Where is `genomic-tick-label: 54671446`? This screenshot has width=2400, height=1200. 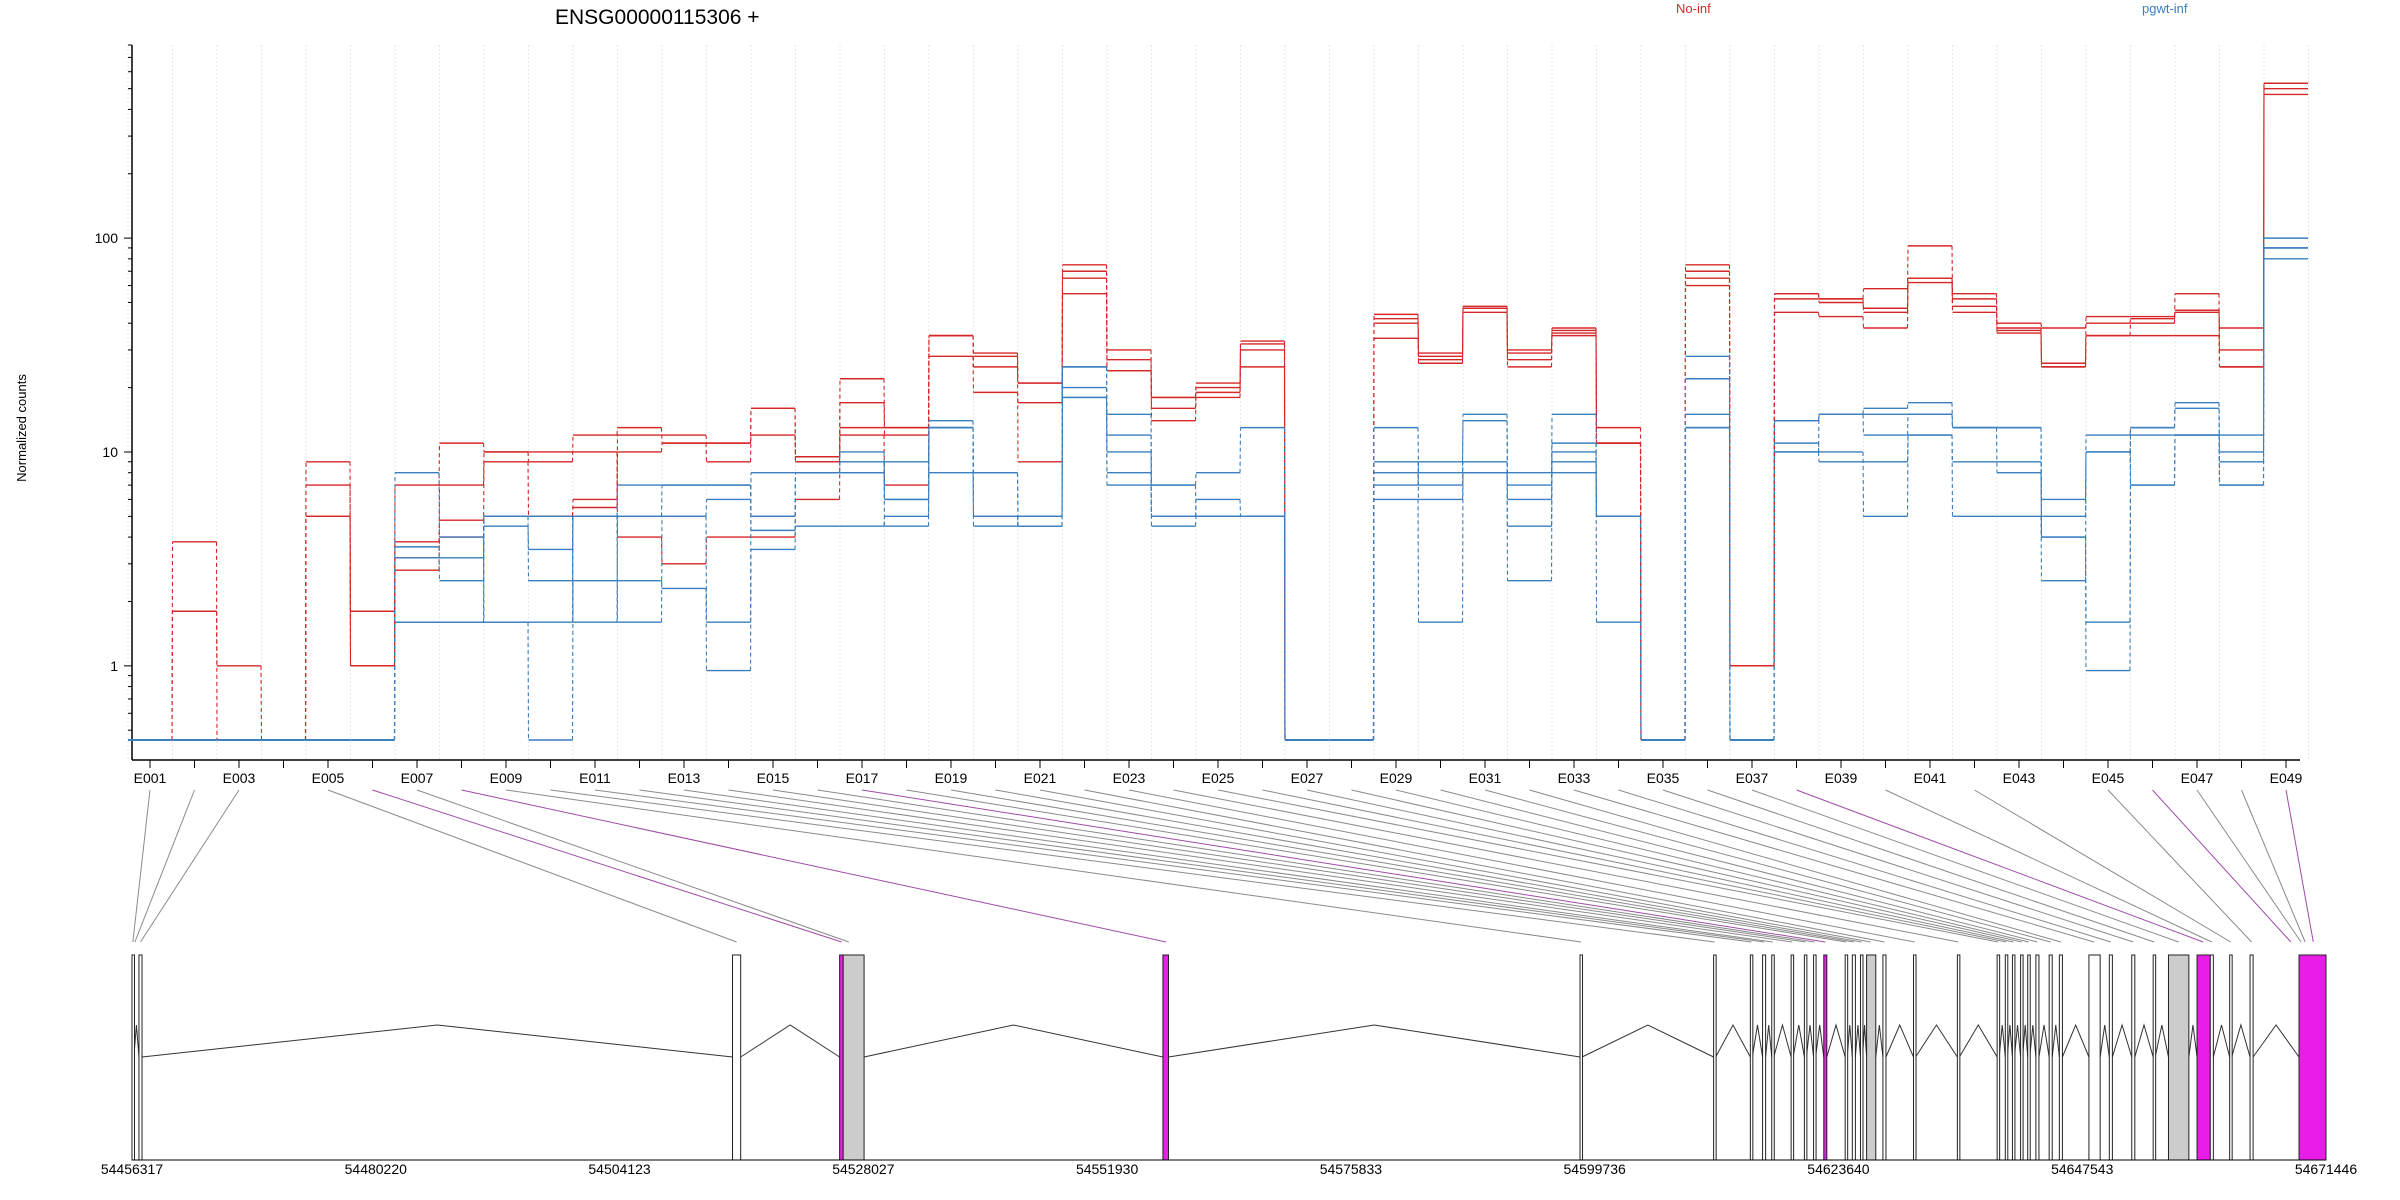 genomic-tick-label: 54671446 is located at coordinates (2326, 1169).